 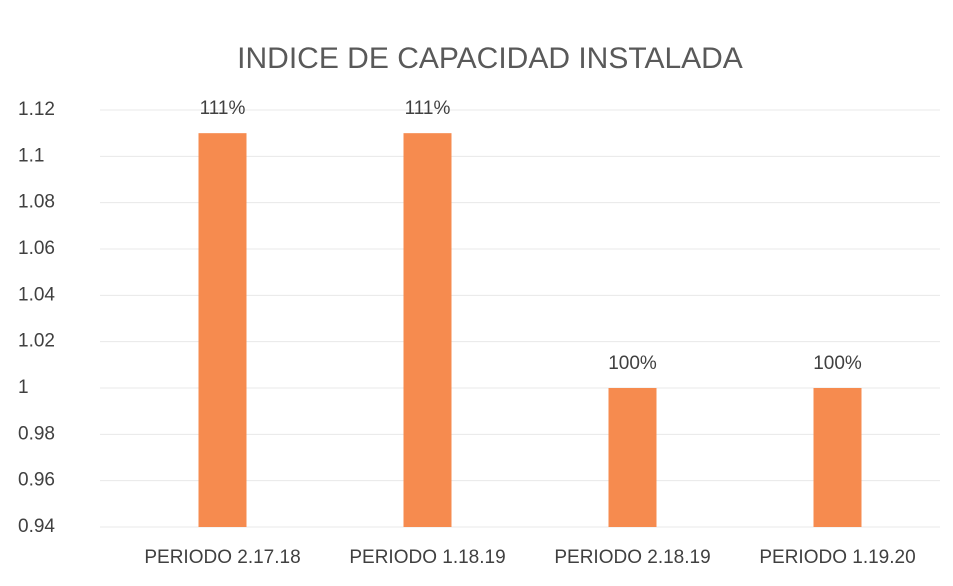 What do you see at coordinates (222, 557) in the screenshot?
I see `x-tick-label: PERIODO 2.17.18` at bounding box center [222, 557].